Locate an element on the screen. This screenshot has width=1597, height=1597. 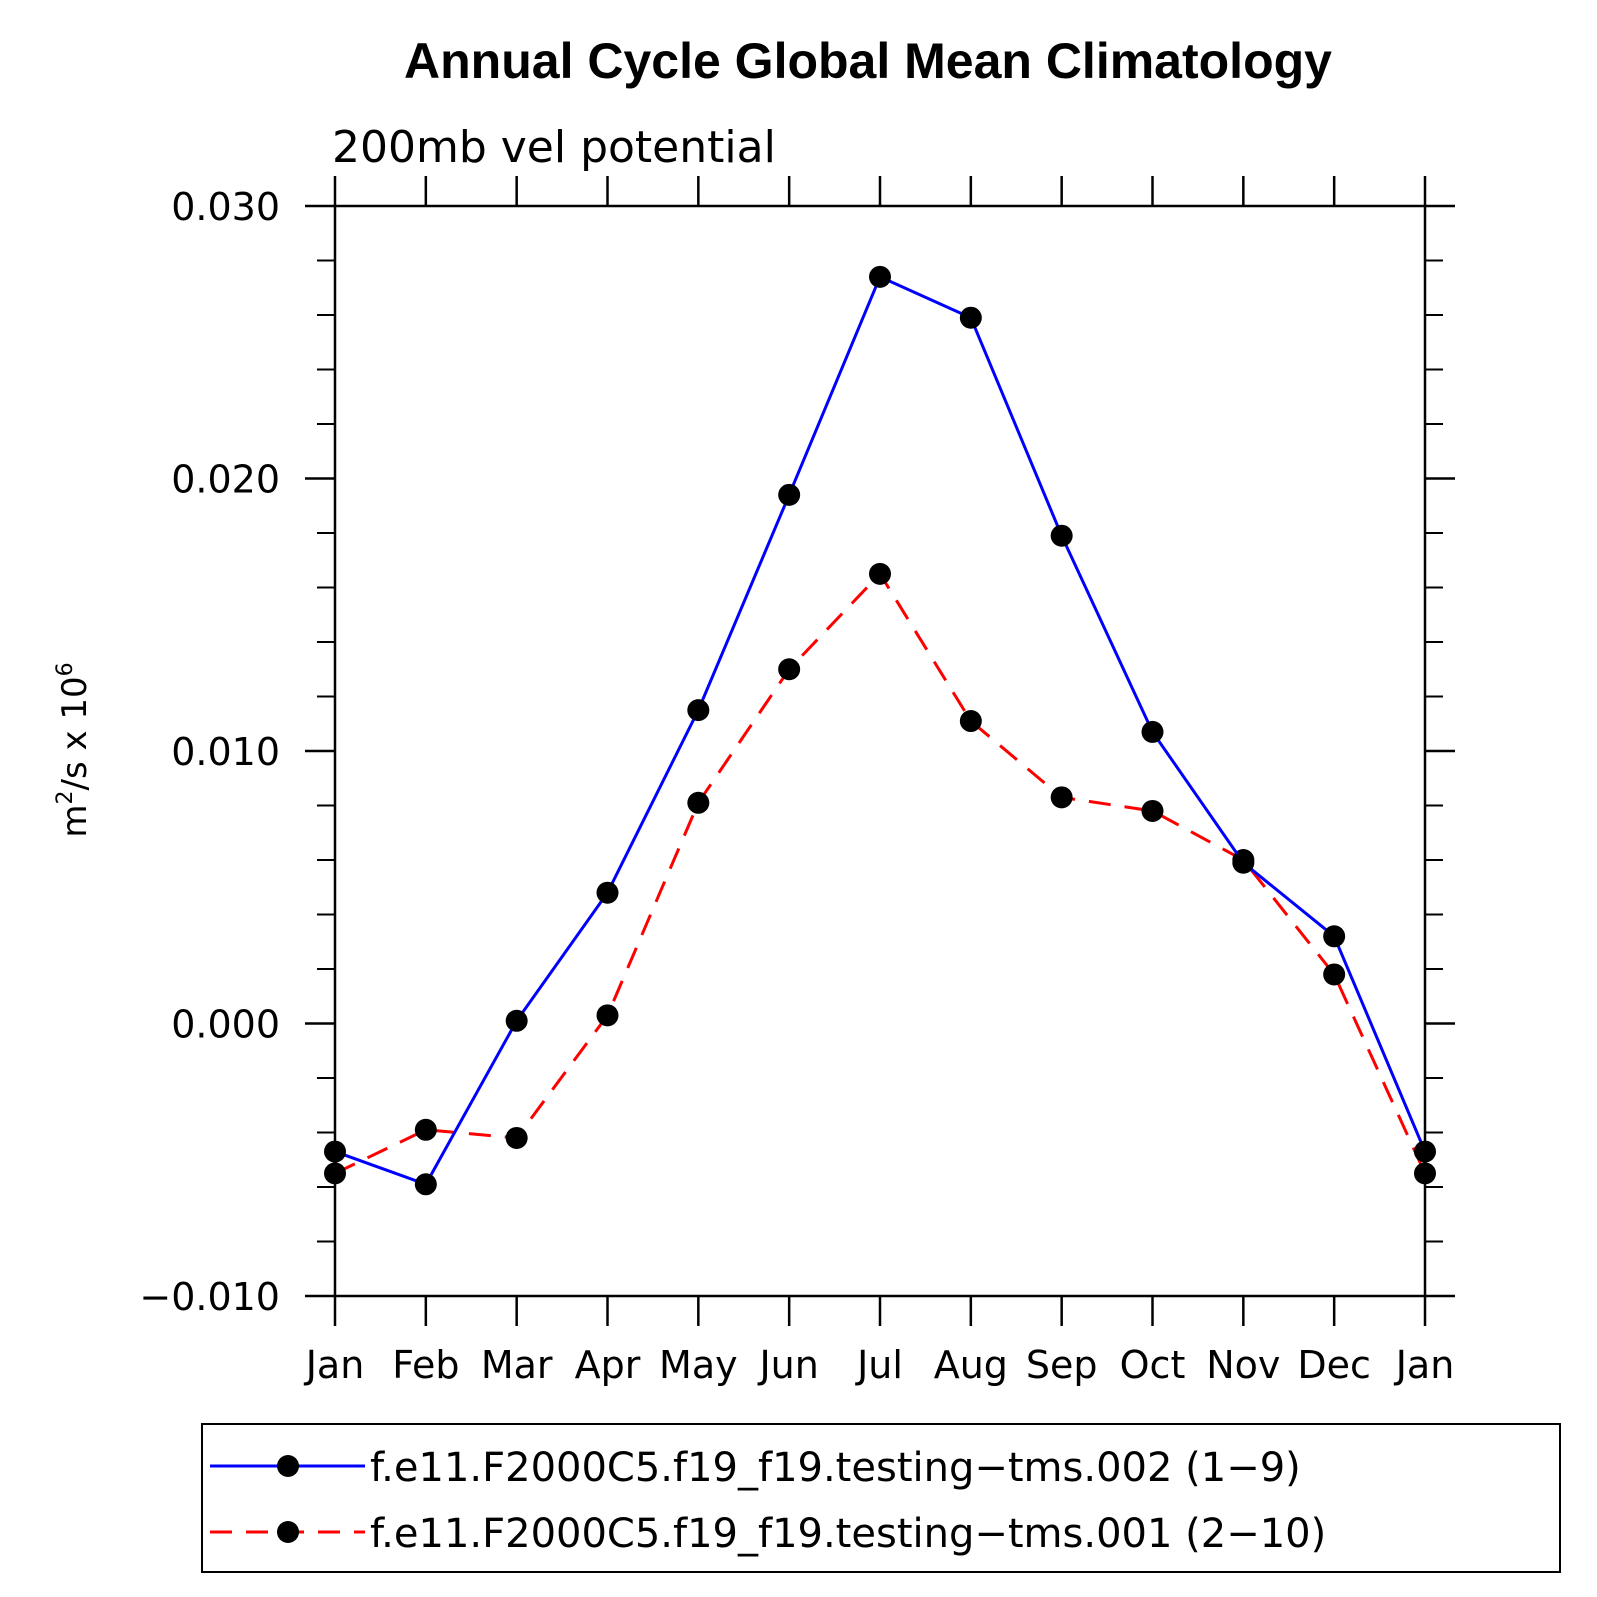
x-tick-label: Jul is located at coordinates (879, 1365).